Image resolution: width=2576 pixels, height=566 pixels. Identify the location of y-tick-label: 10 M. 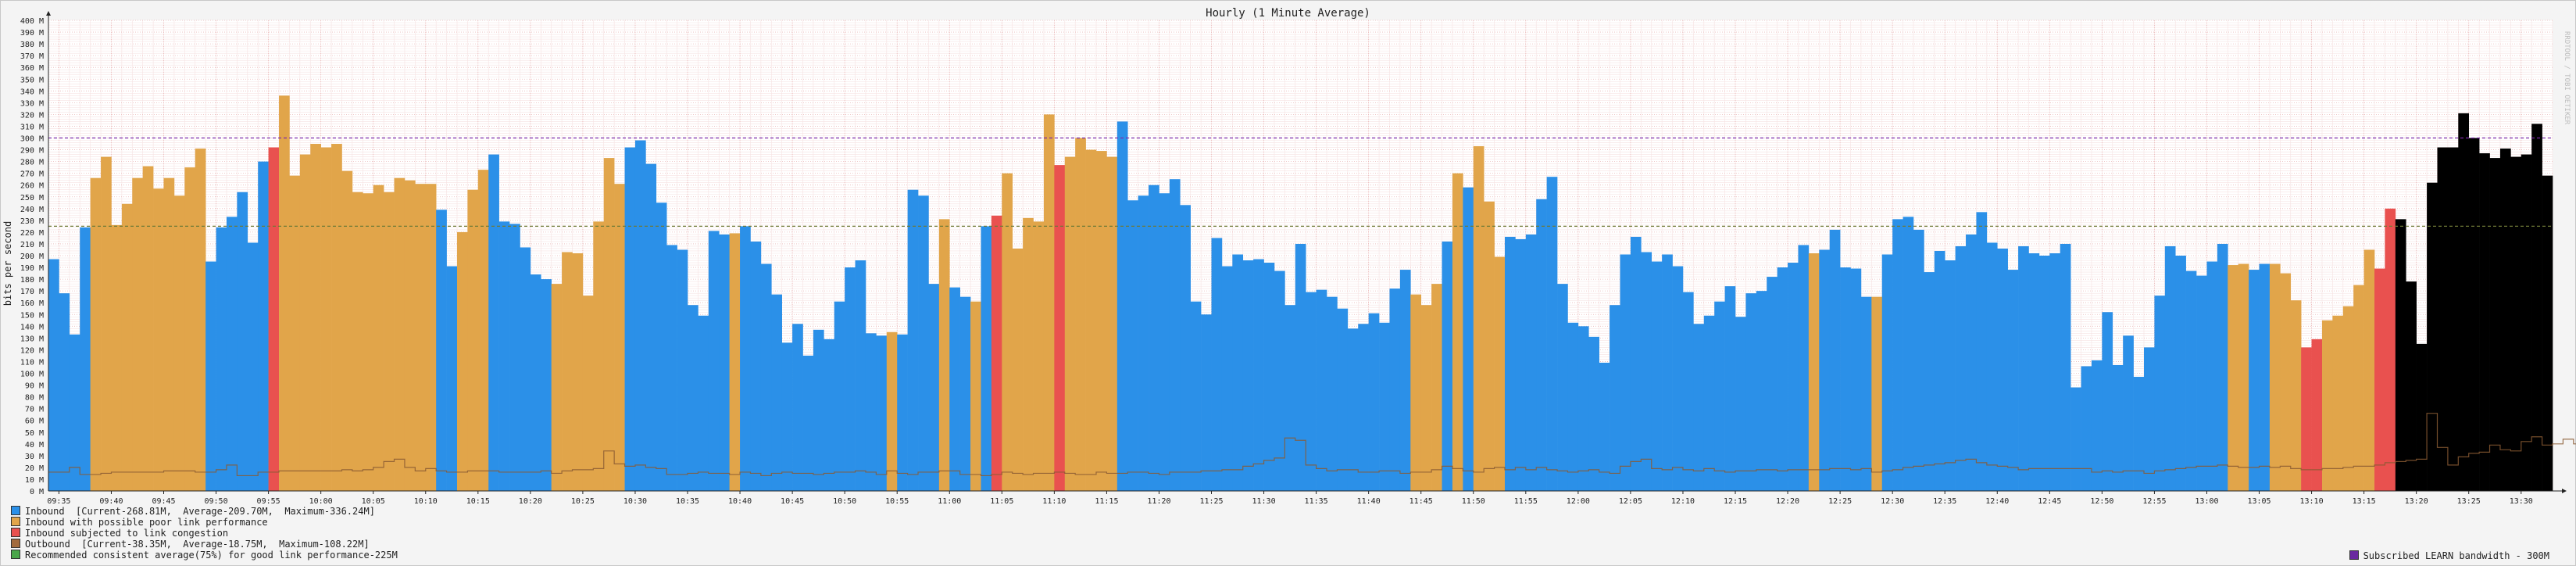
(34, 480).